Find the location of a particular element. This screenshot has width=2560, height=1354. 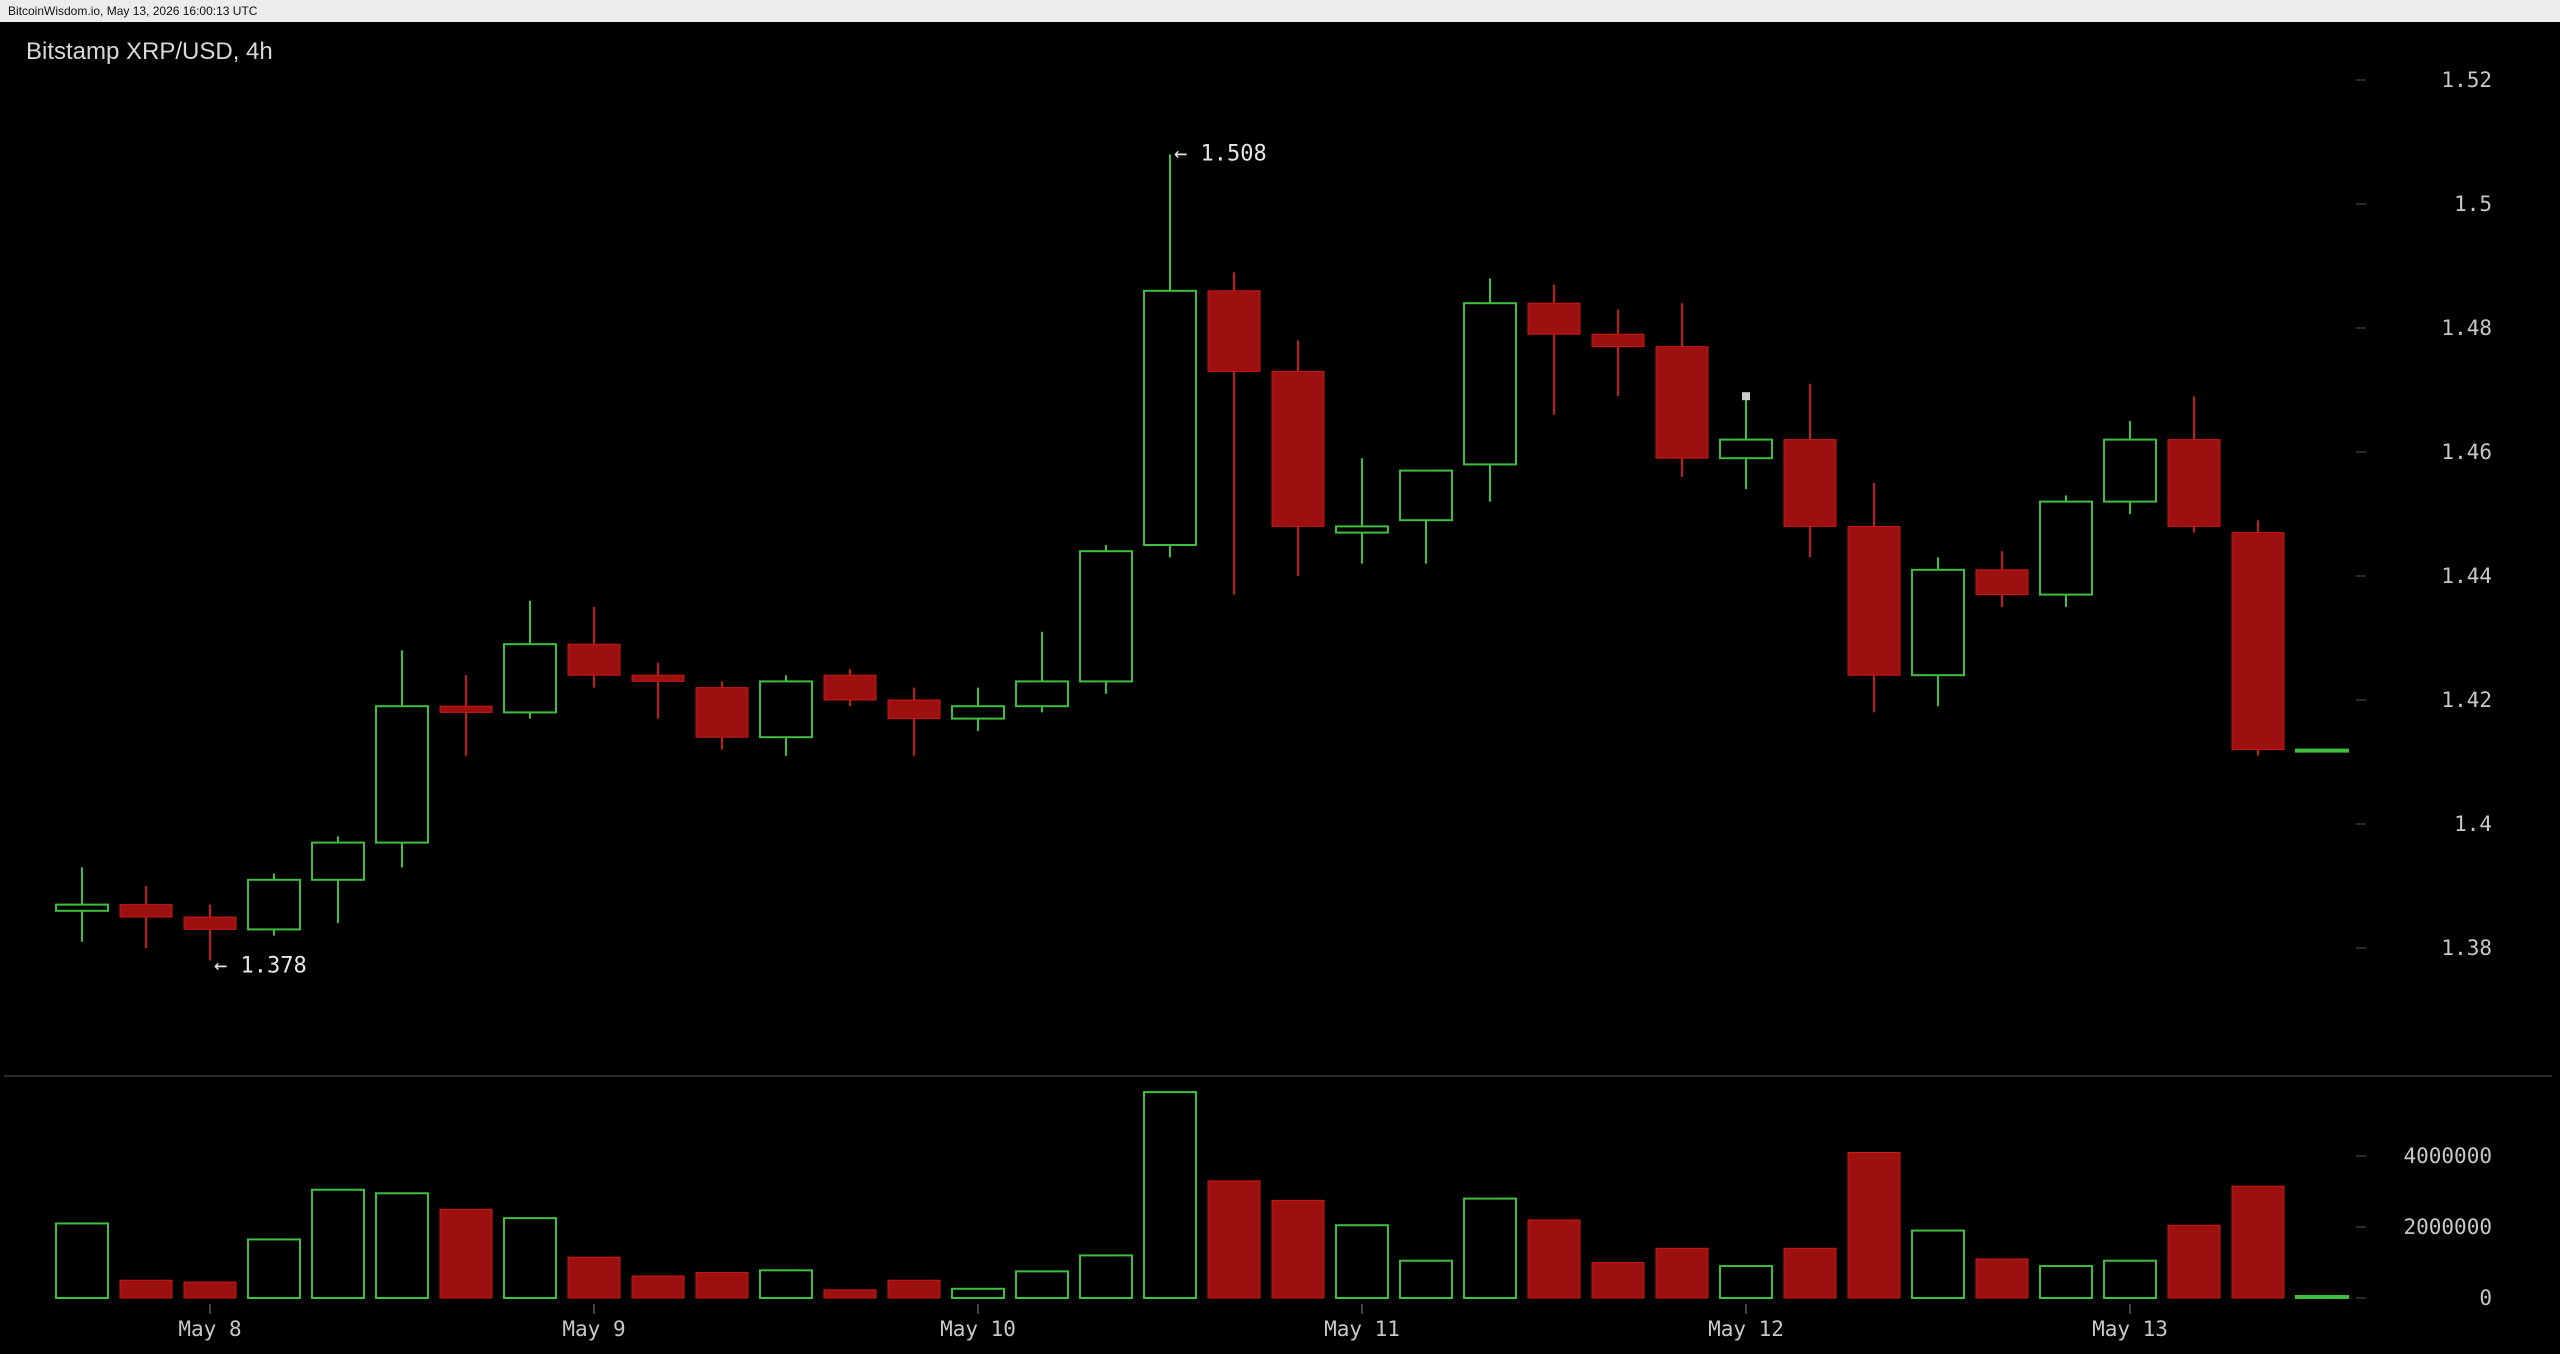

price-annotation: ← 1.378 is located at coordinates (260, 965).